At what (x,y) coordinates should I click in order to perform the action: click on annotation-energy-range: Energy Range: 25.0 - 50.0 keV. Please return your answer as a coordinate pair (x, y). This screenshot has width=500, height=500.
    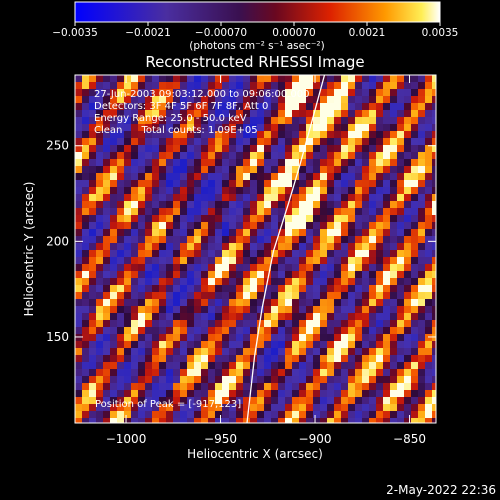
    Looking at the image, I should click on (170, 118).